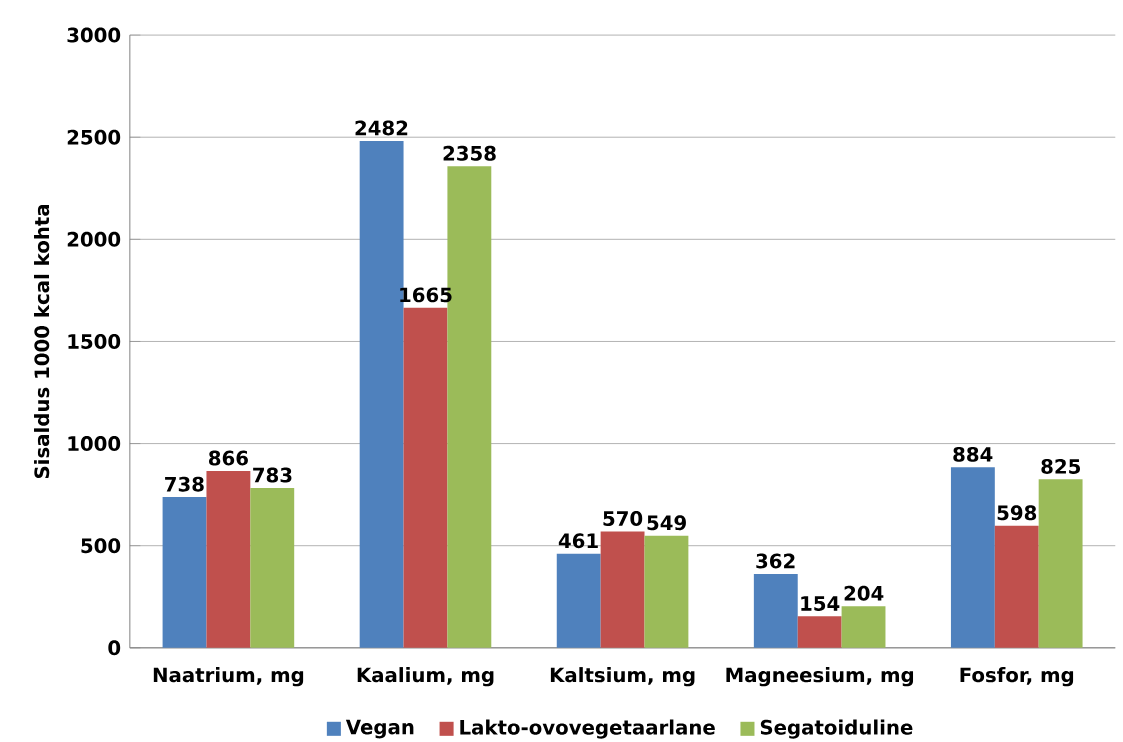 This screenshot has width=1123, height=742. I want to click on data-label: 783, so click(272, 475).